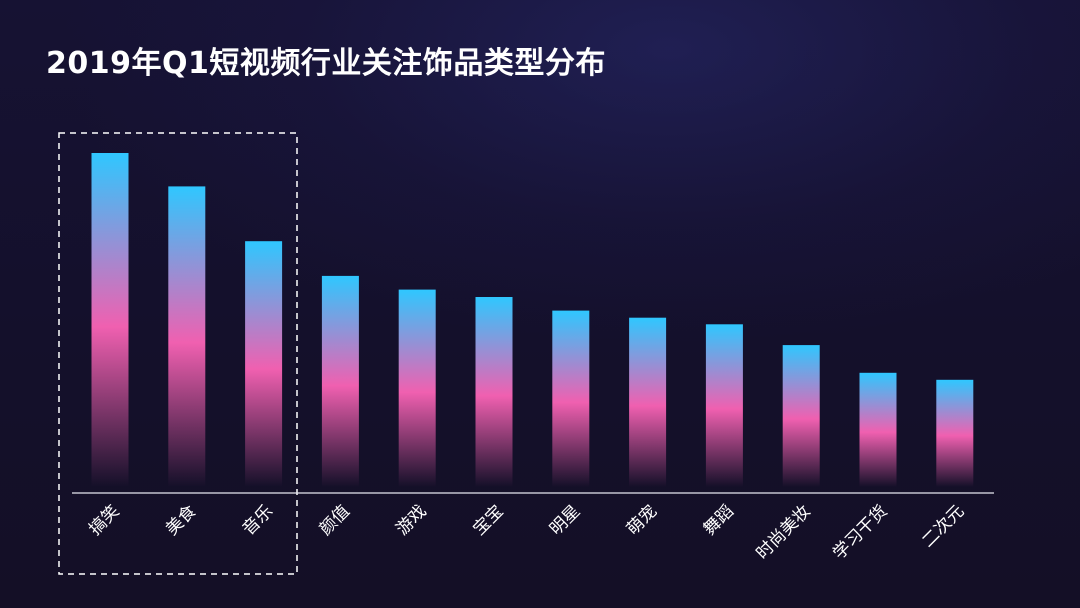 The image size is (1080, 608). I want to click on bar-萌宠, so click(648, 402).